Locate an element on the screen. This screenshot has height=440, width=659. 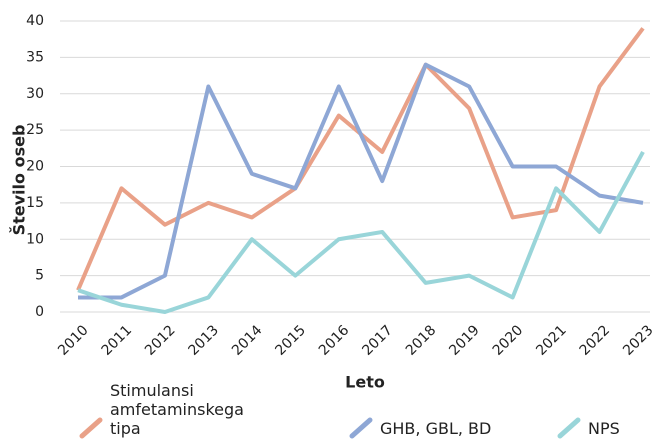
x-tick-label: 2021 is located at coordinates (551, 340).